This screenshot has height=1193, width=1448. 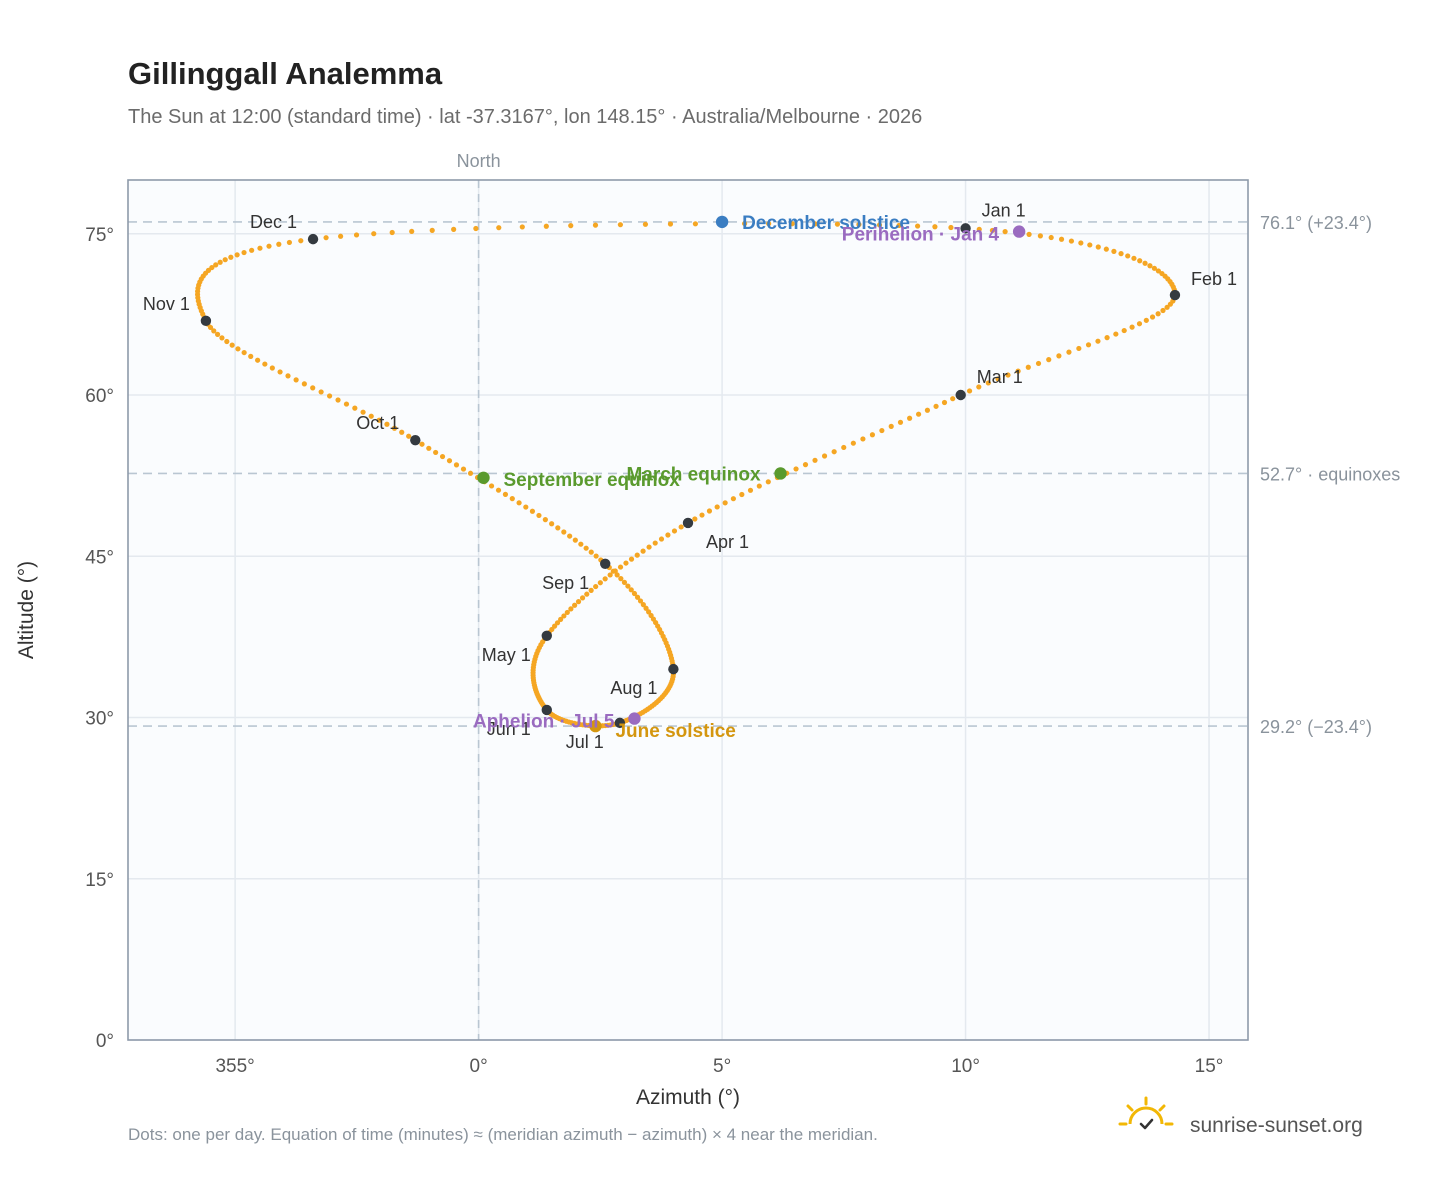 I want to click on brand-name: sunrise-sunset.org, so click(x=1276, y=1125).